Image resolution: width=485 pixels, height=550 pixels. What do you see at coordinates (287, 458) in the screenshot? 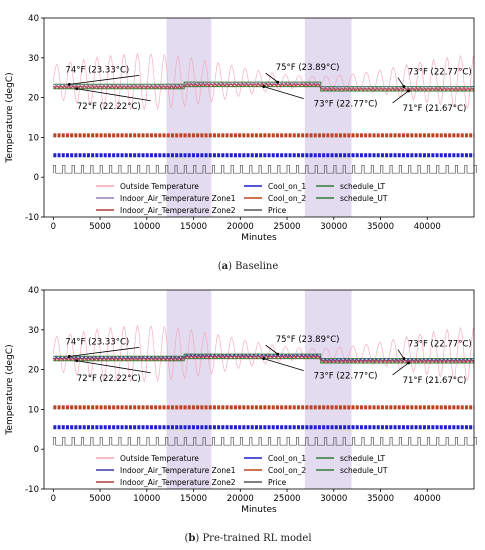
I see `legend-label: Cool_on_1` at bounding box center [287, 458].